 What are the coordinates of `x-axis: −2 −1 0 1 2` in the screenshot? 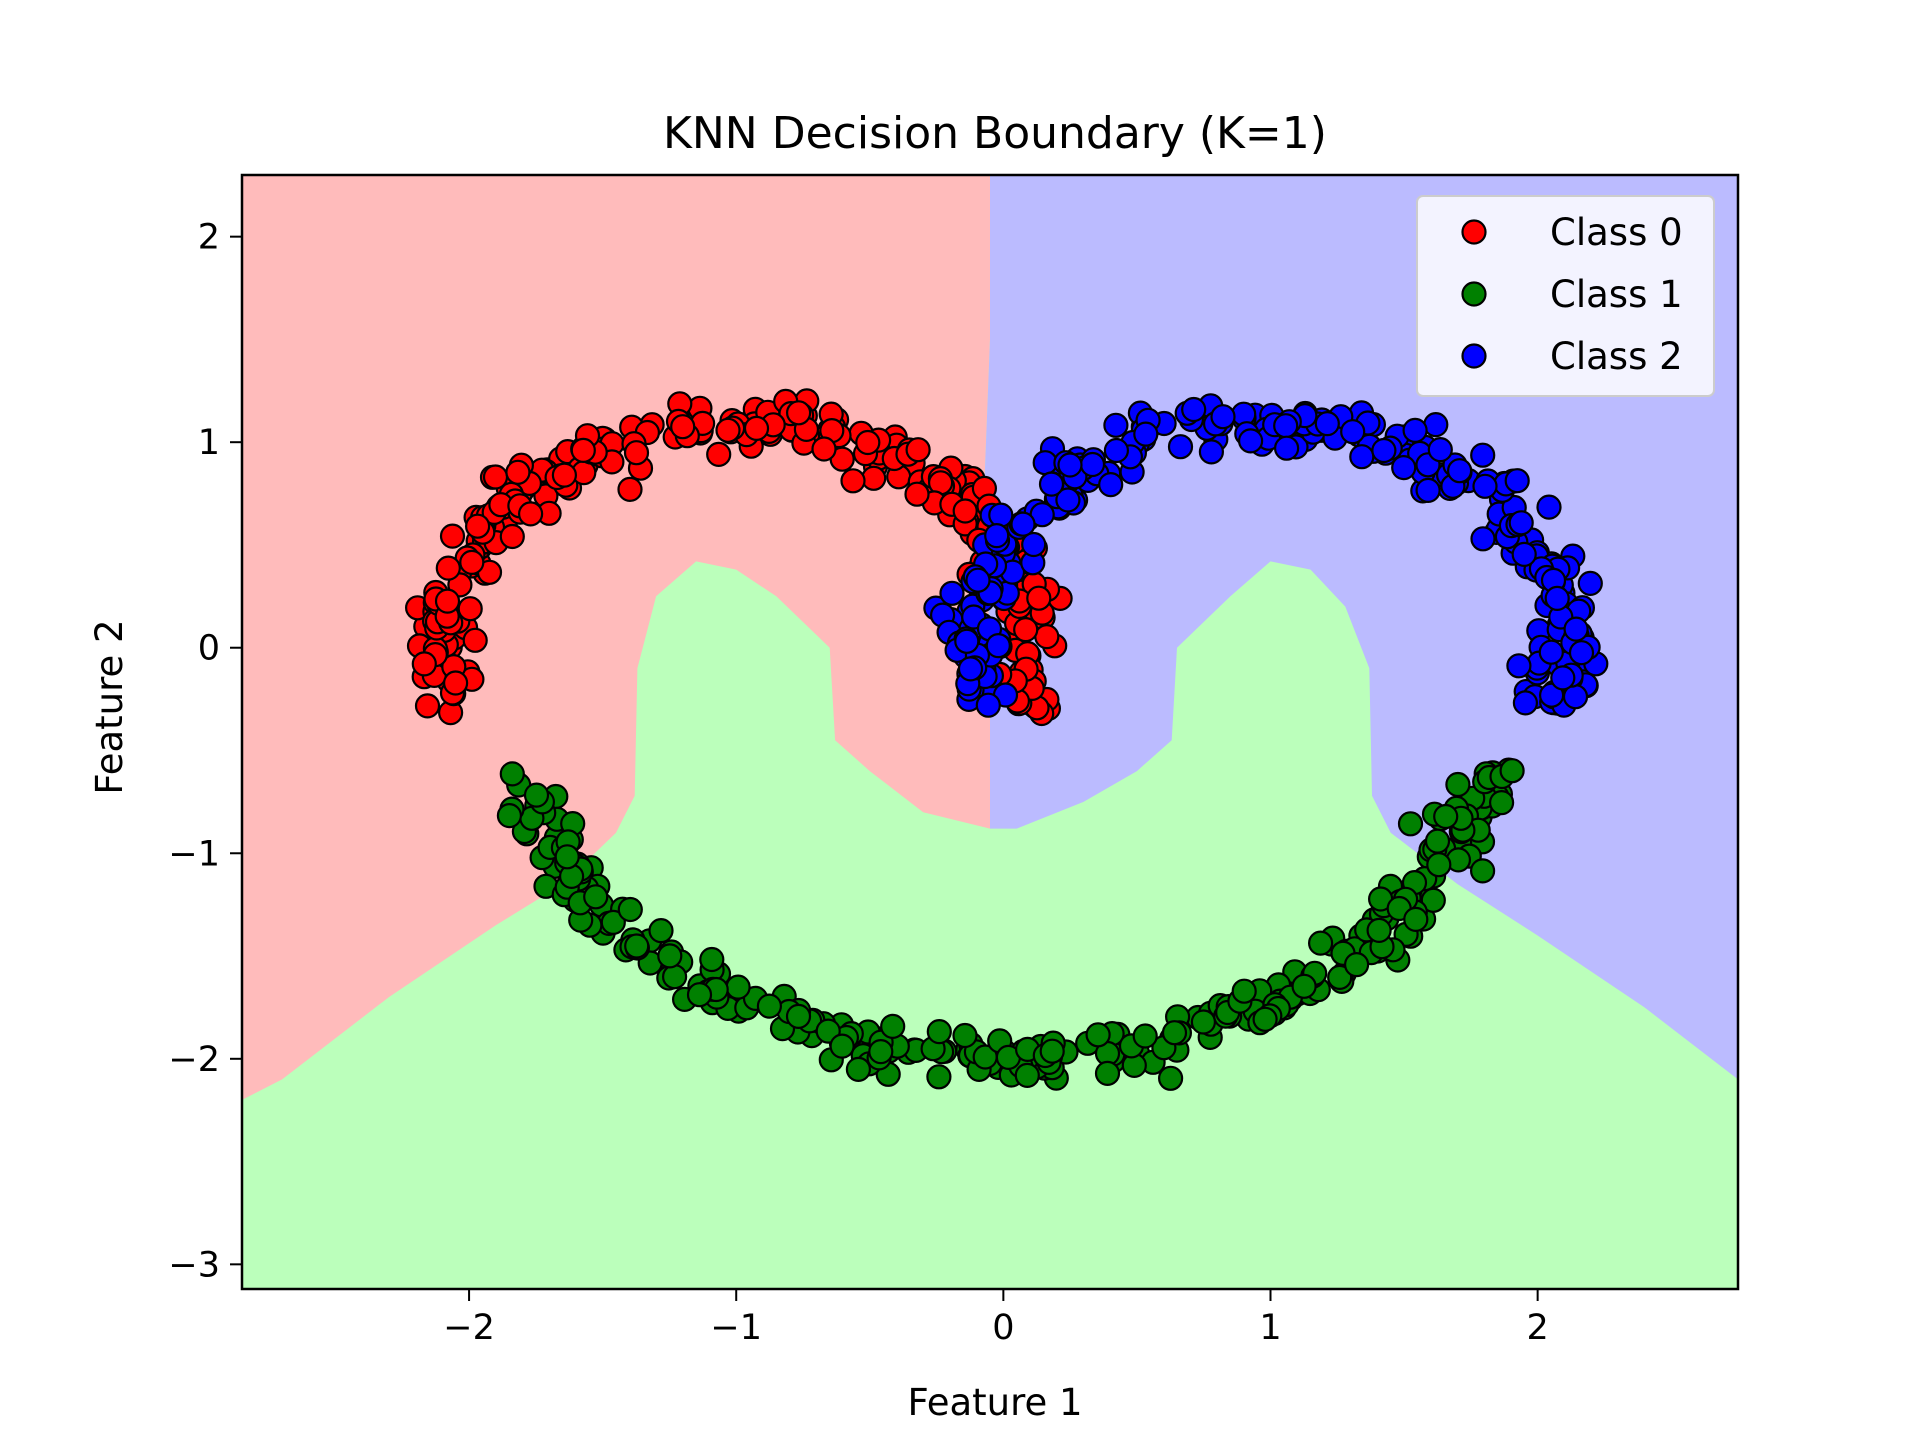 It's located at (996, 1318).